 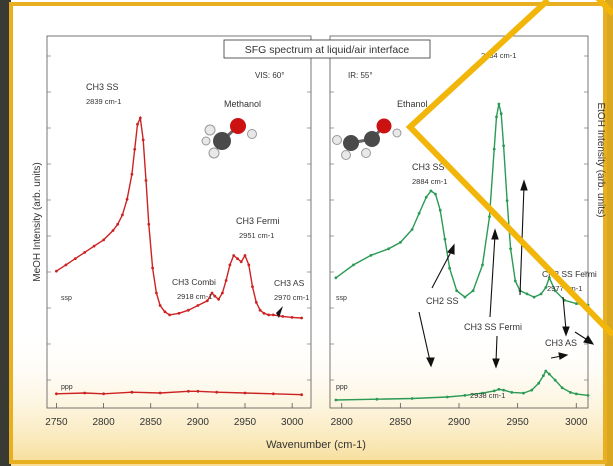 What do you see at coordinates (316, 445) in the screenshot?
I see `x-axis-label: Wavenumber (cm-1)` at bounding box center [316, 445].